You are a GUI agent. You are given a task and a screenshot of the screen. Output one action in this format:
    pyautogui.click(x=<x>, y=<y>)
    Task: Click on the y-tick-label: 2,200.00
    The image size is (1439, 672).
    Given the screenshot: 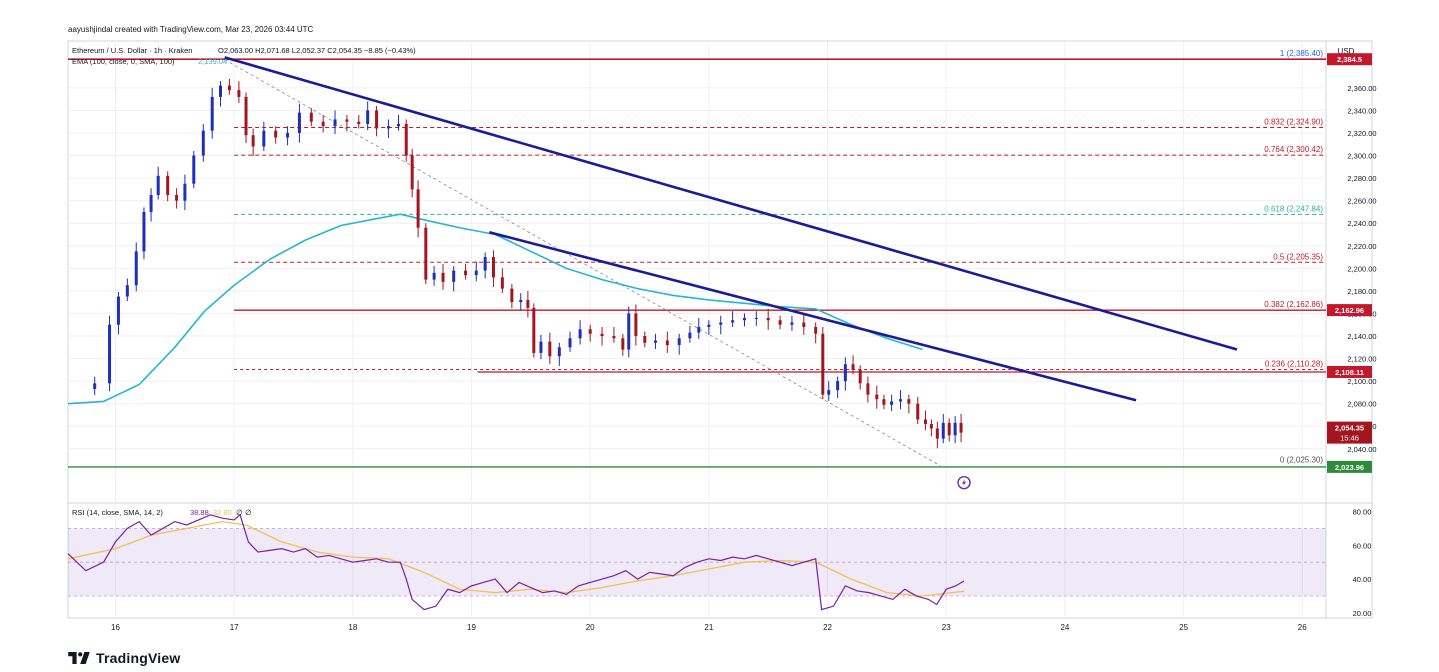 What is the action you would take?
    pyautogui.click(x=1361, y=268)
    